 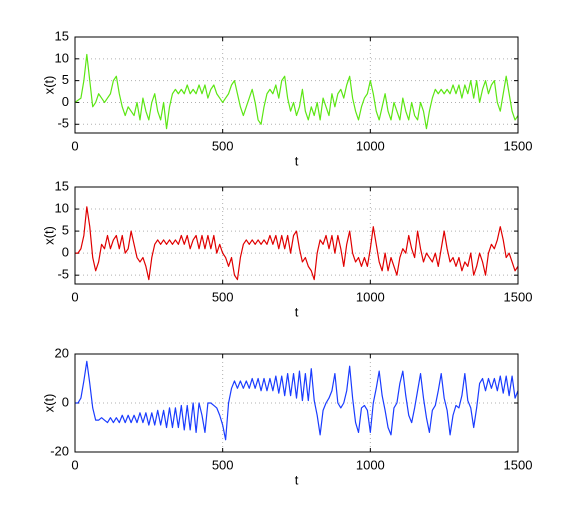 I want to click on y-tick-label: -20, so click(x=59, y=450).